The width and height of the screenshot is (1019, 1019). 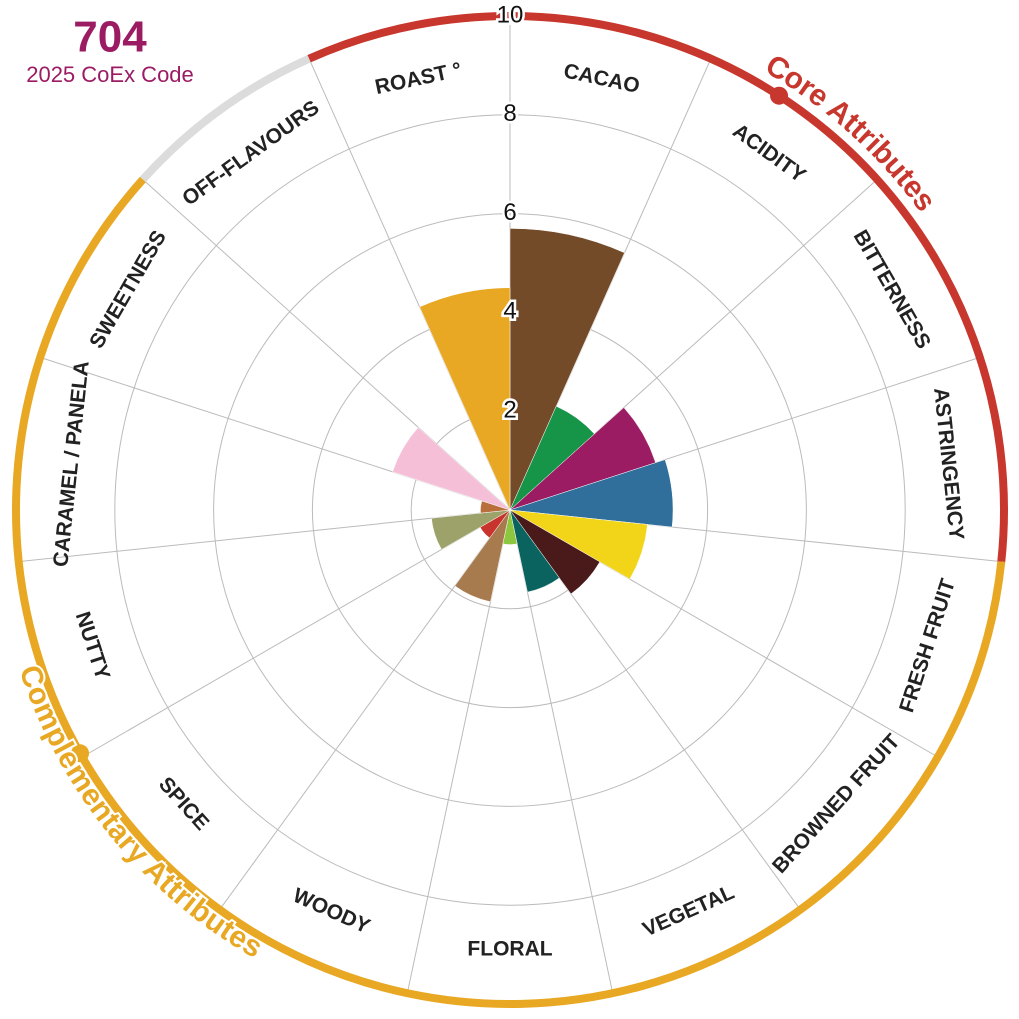 What do you see at coordinates (110, 37) in the screenshot?
I see `code: 704` at bounding box center [110, 37].